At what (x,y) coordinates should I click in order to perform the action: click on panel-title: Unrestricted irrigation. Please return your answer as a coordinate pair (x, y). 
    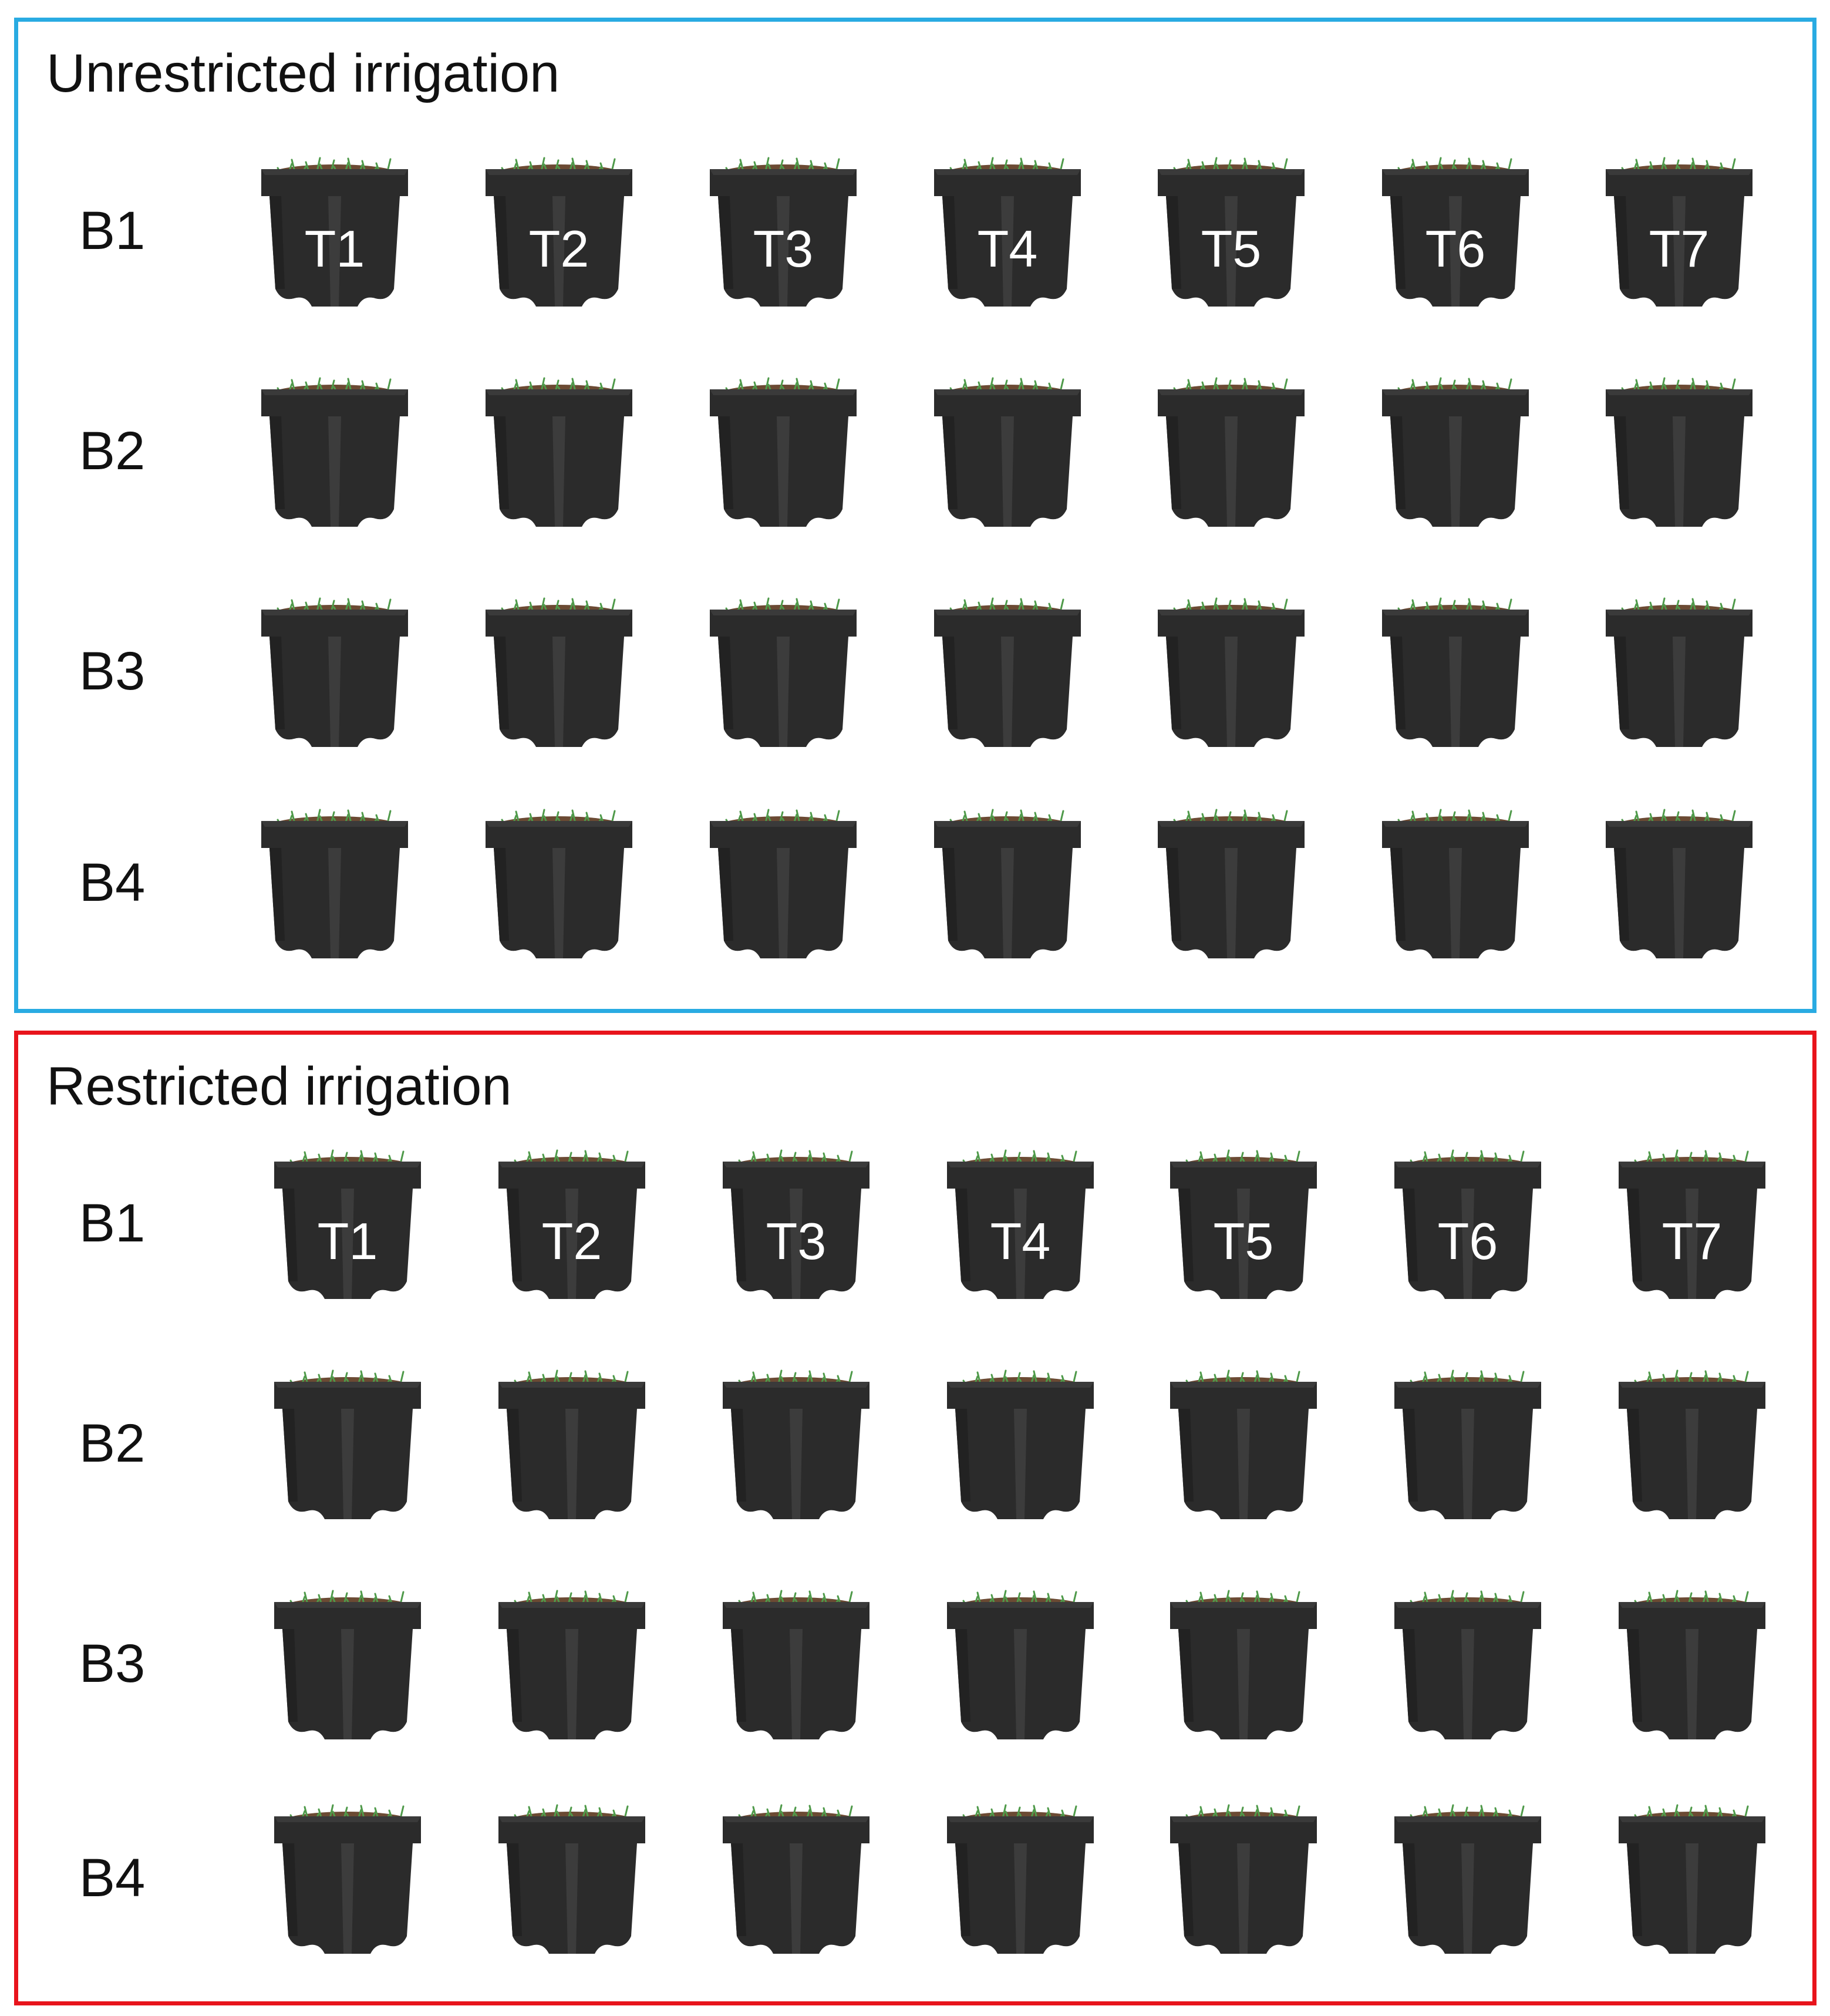
    Looking at the image, I should click on (303, 73).